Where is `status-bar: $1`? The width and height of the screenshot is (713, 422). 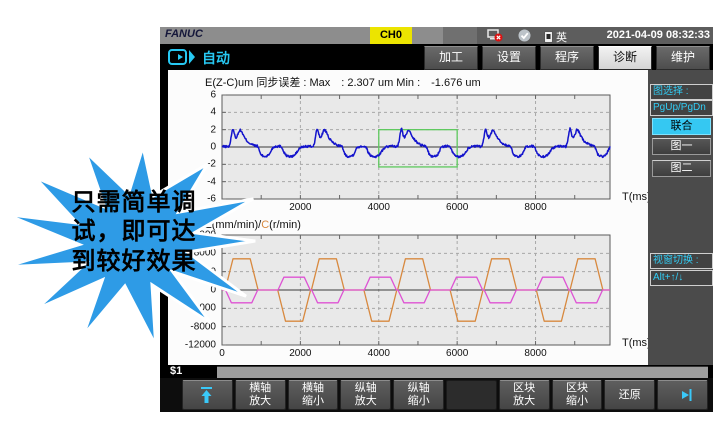 status-bar: $1 is located at coordinates (436, 371).